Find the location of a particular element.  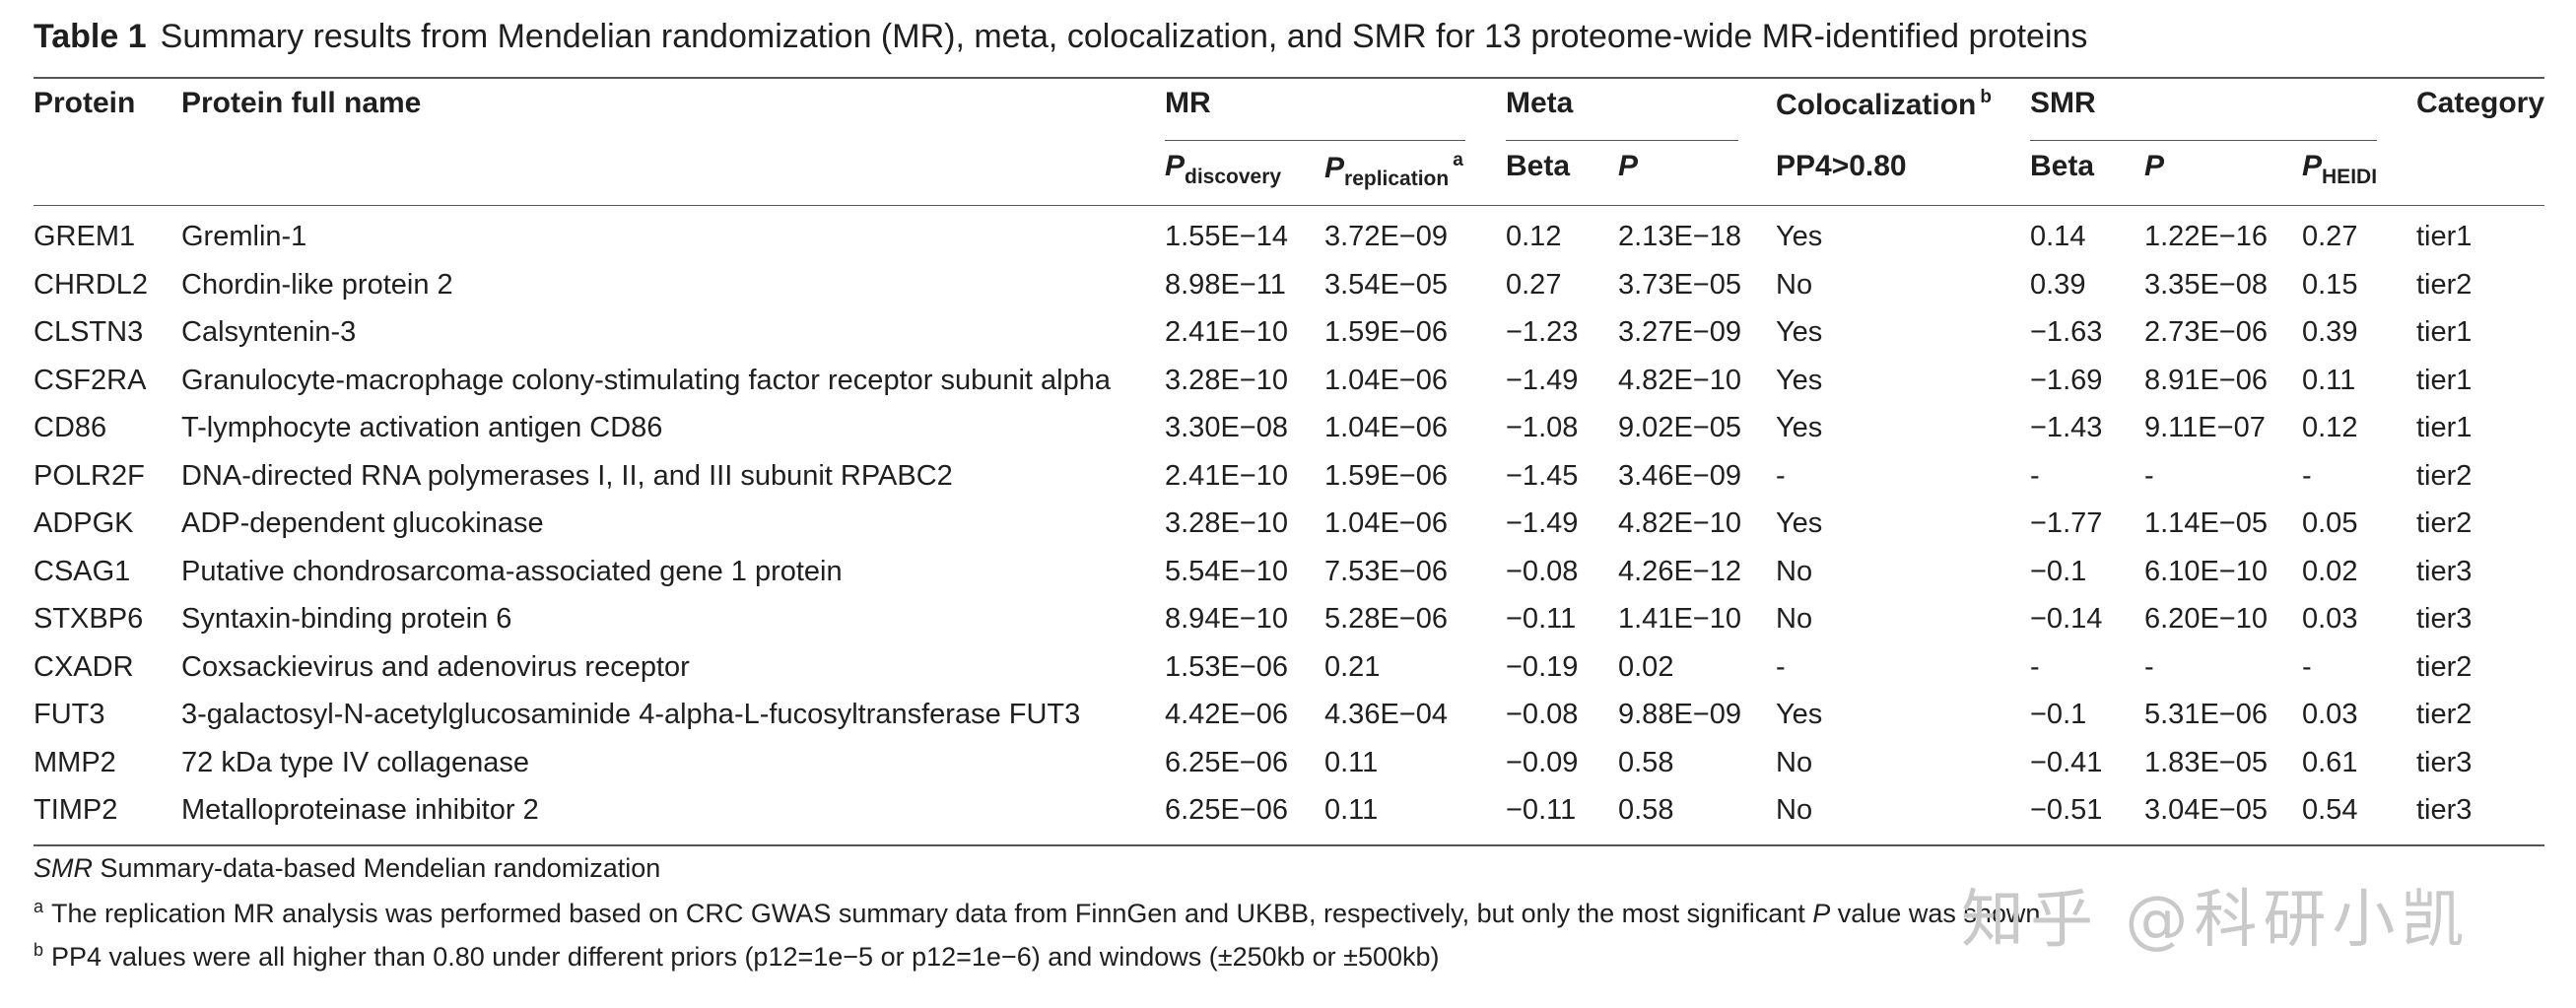

cell-meta-p: 3.46E−09 is located at coordinates (1679, 475).